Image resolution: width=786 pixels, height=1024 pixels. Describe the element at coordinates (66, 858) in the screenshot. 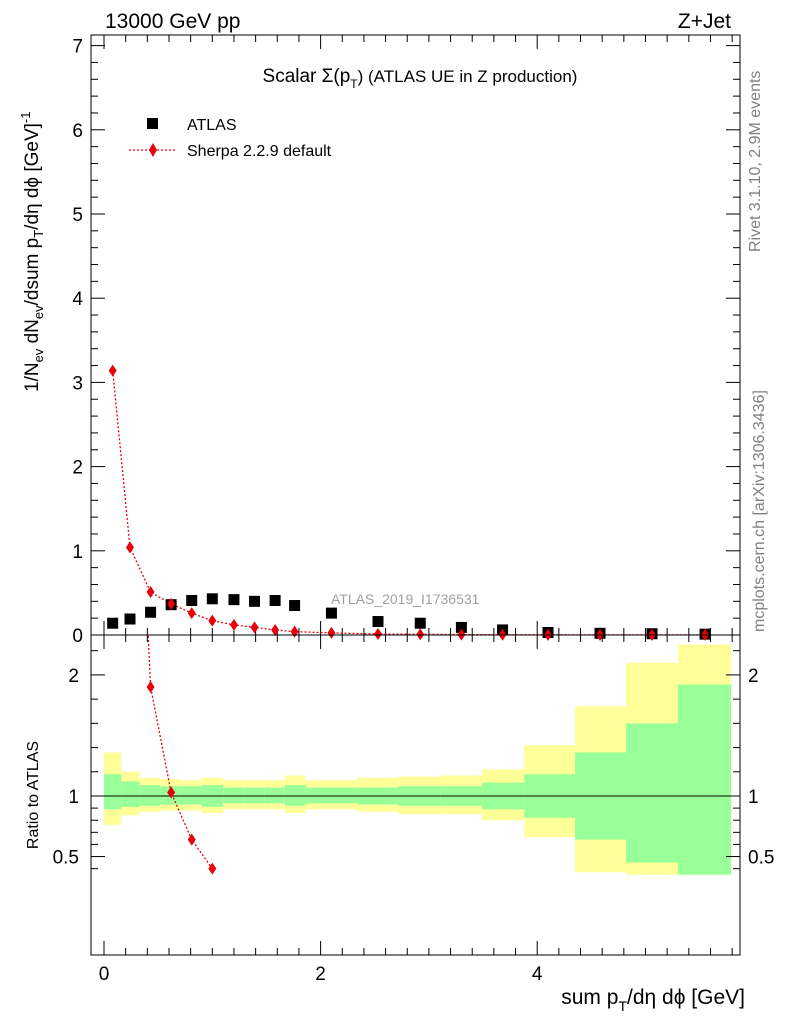

I see `ratio-y-tick-label: 0.5` at that location.